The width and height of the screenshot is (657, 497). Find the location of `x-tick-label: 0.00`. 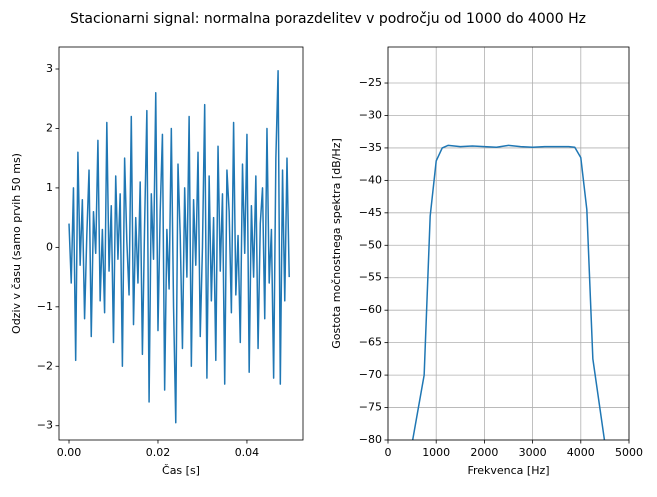

x-tick-label: 0.00 is located at coordinates (69, 452).